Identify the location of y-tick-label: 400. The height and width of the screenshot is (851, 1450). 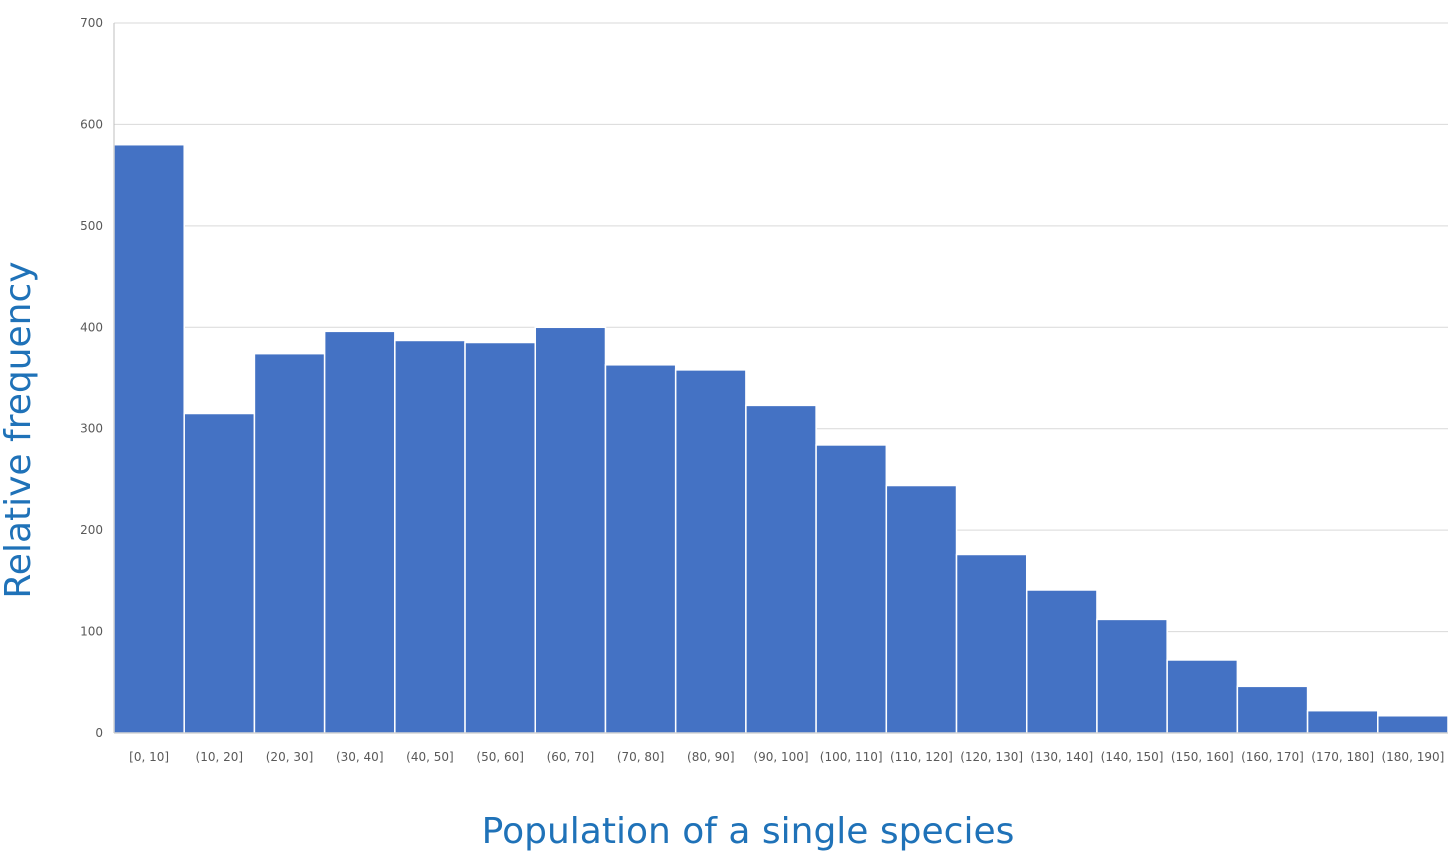
(91, 327).